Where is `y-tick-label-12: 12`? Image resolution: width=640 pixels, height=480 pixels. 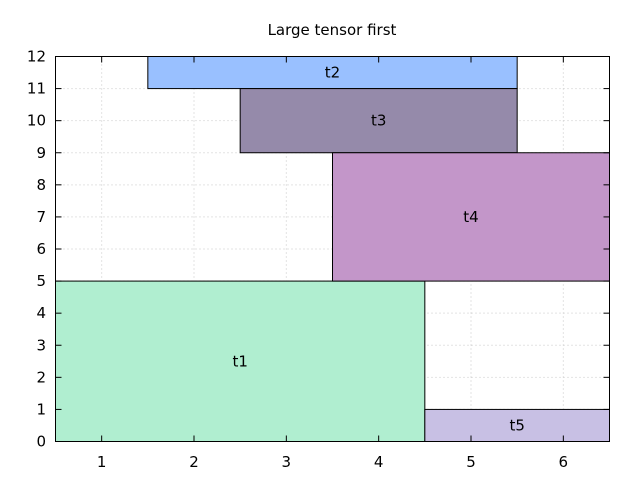 y-tick-label-12: 12 is located at coordinates (36, 57).